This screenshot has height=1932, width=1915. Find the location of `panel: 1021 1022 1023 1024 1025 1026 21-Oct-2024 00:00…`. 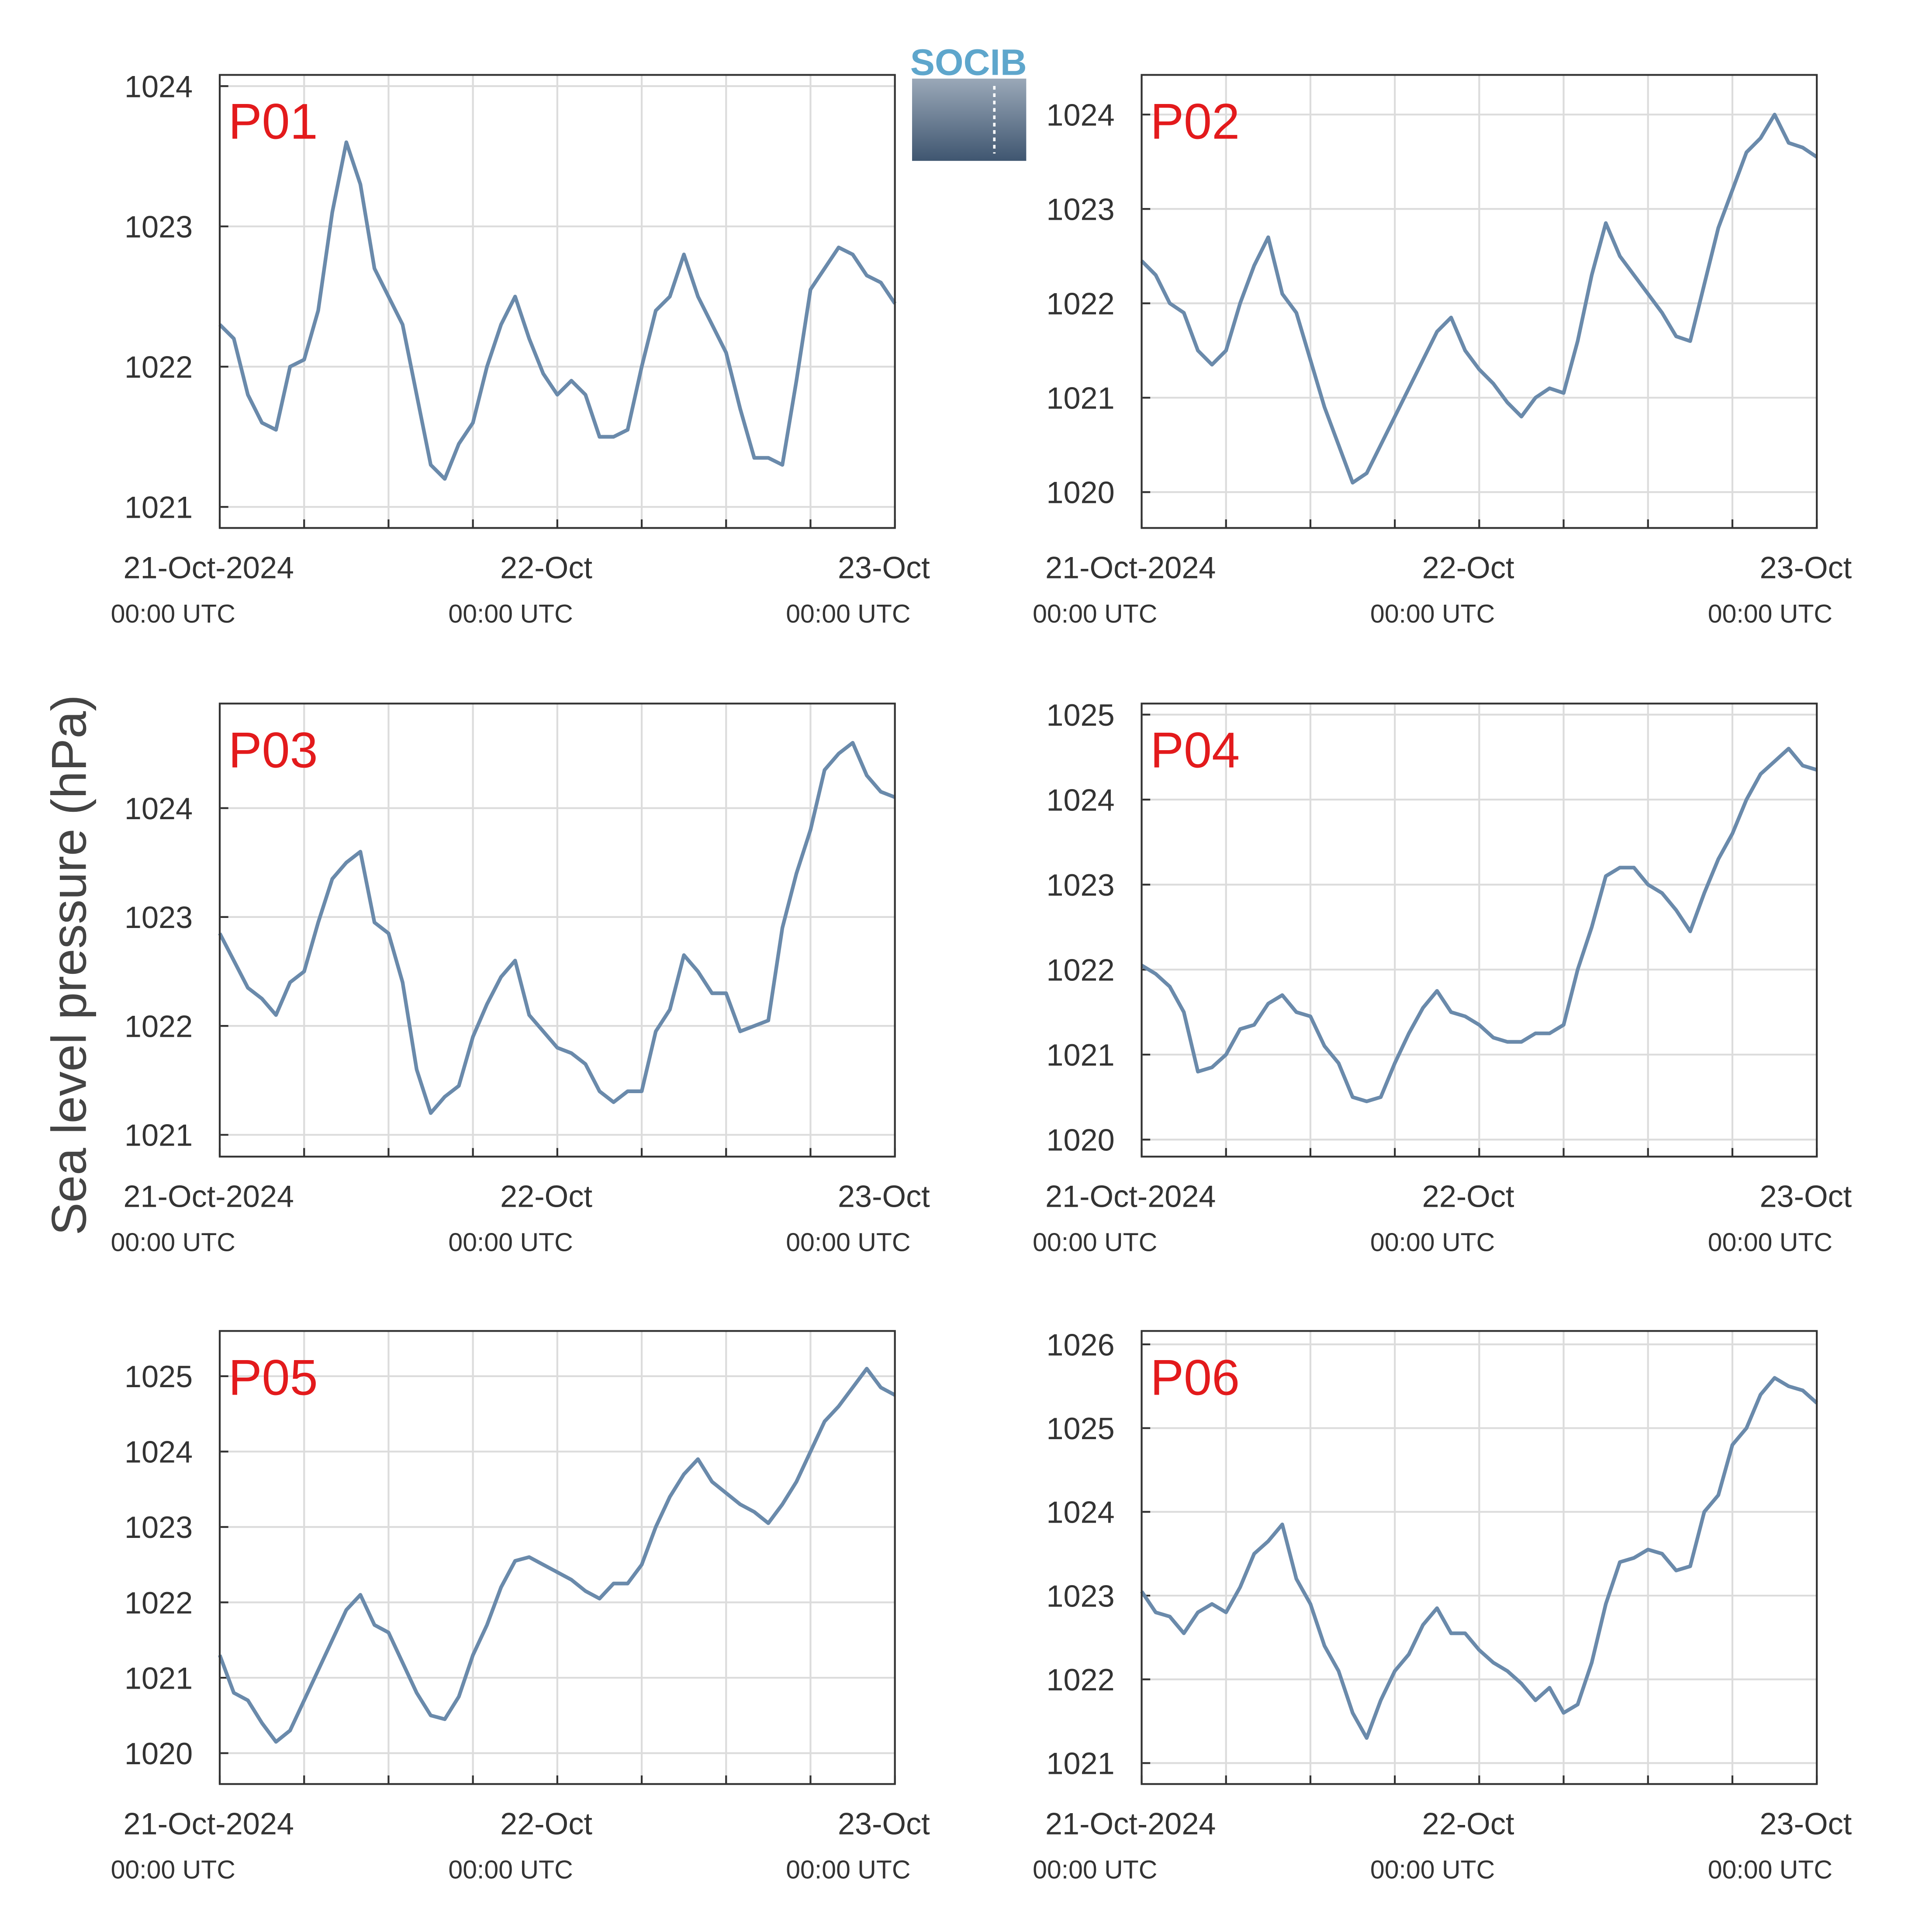

panel: 1021 1022 1023 1024 1025 1026 21-Oct-2024 00:00… is located at coordinates (1442, 1605).